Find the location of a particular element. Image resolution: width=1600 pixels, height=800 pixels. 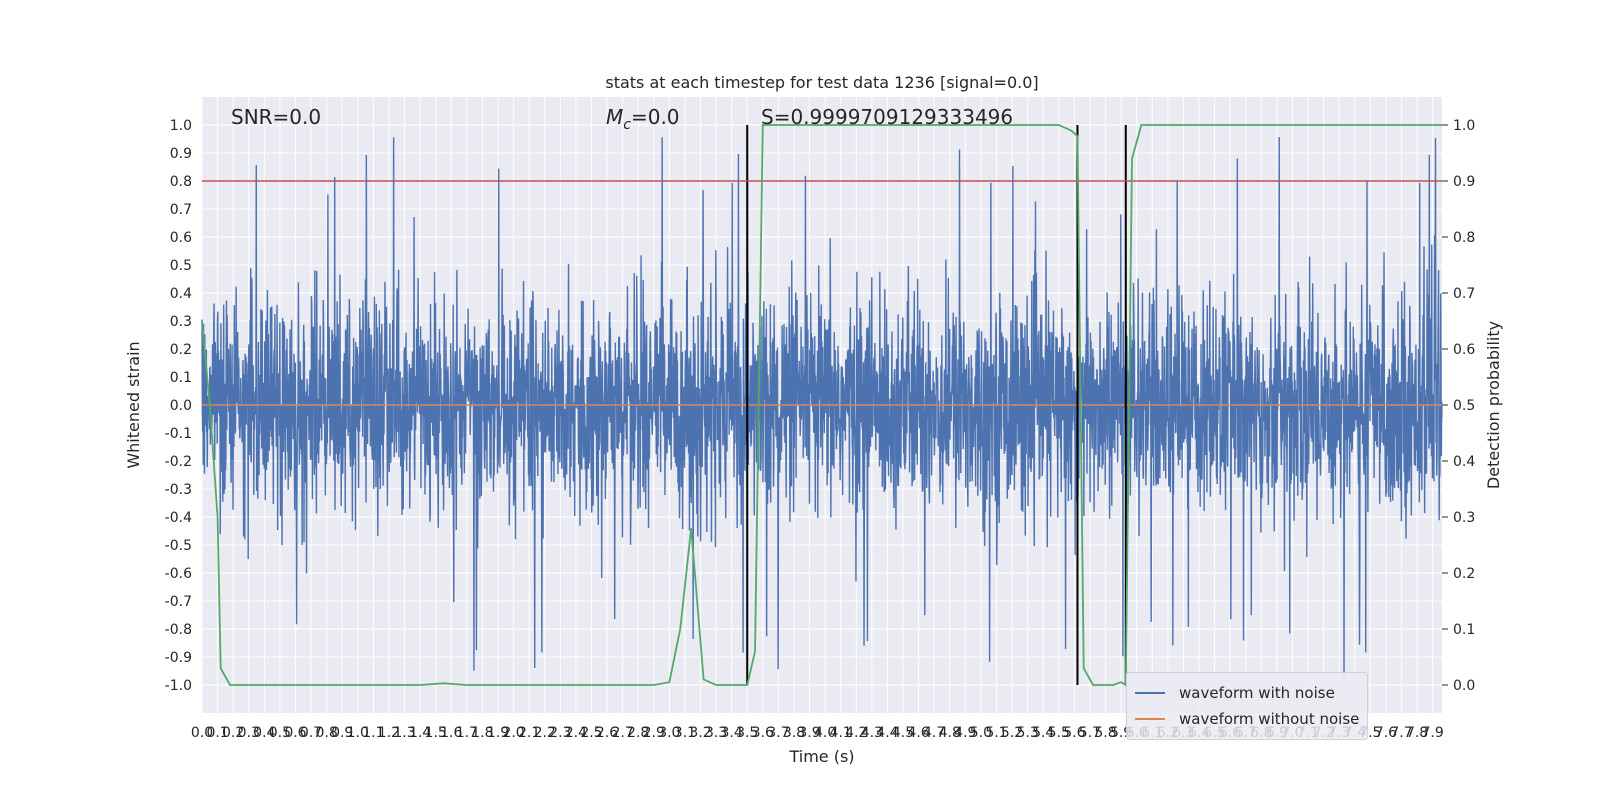

x-tick-label: 7.7 is located at coordinates (1401, 733).